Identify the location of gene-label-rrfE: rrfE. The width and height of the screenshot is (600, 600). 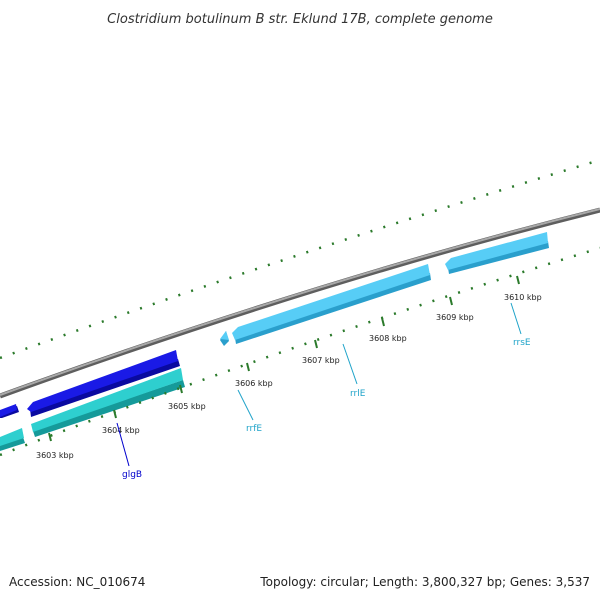
(254, 429).